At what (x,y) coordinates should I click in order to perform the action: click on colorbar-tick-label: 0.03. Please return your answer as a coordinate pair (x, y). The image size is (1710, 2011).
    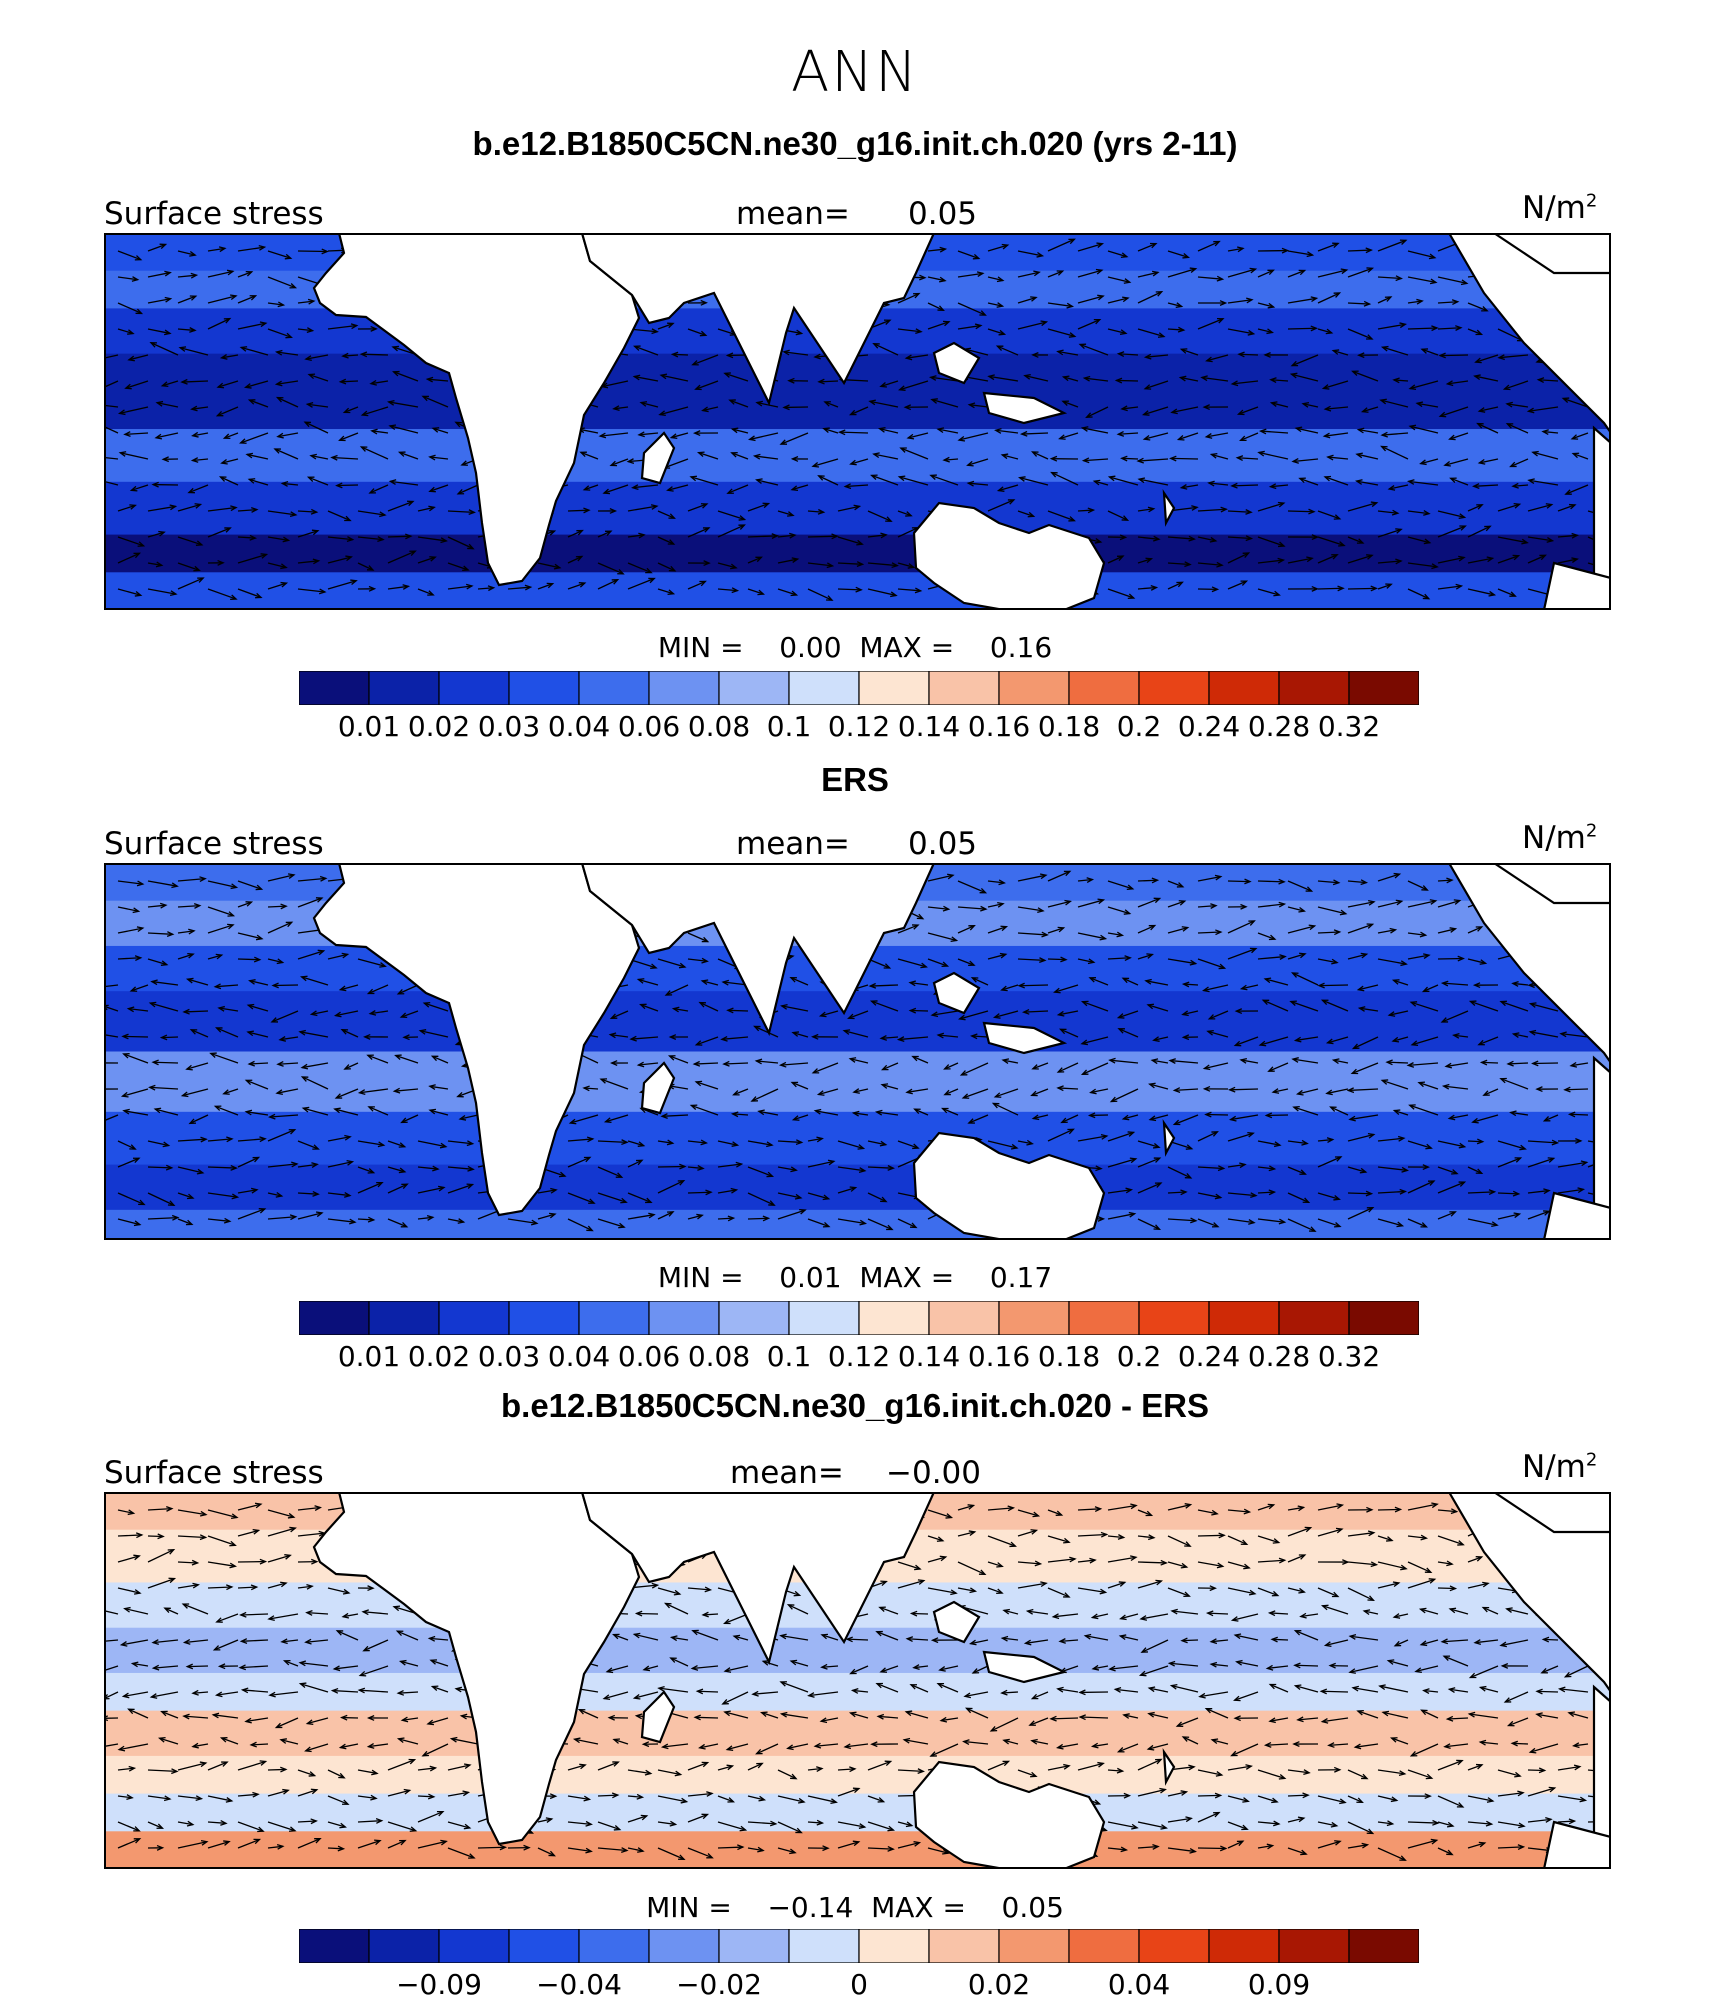
    Looking at the image, I should click on (509, 1356).